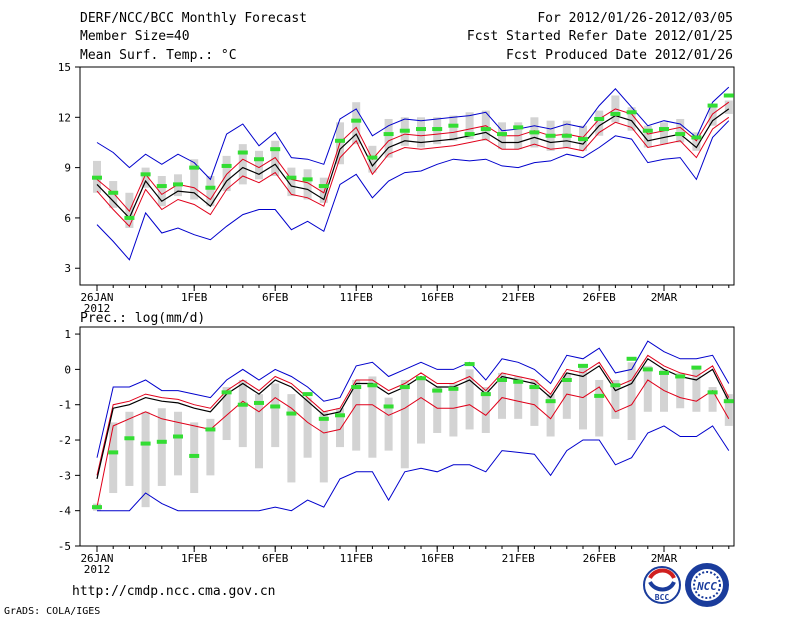 The width and height of the screenshot is (800, 618). I want to click on y-tick-label: 15, so click(64, 67).